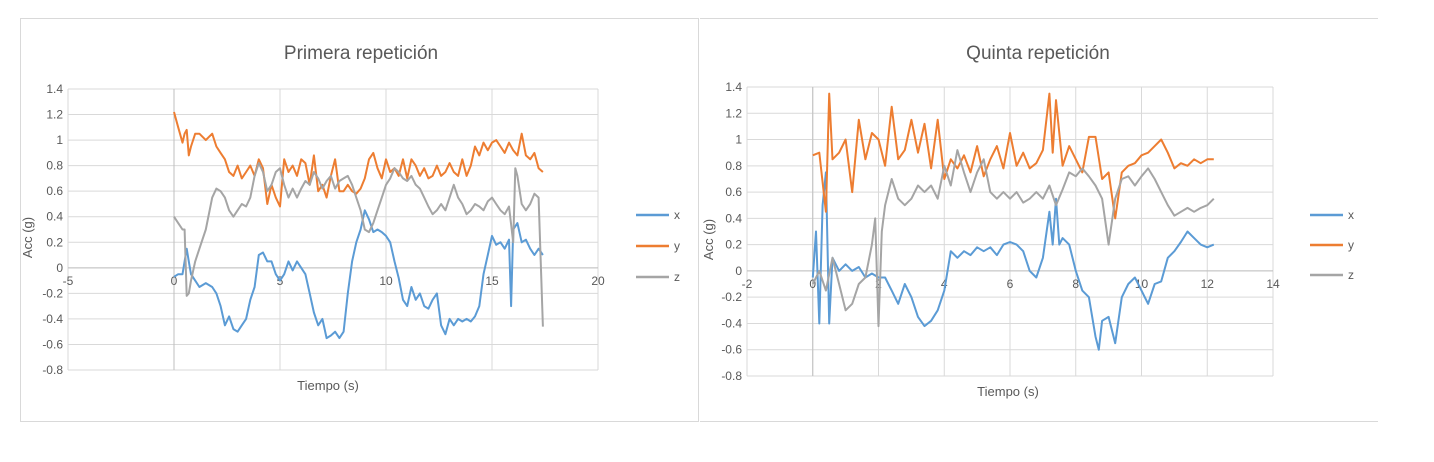 Image resolution: width=1434 pixels, height=462 pixels. What do you see at coordinates (1038, 53) in the screenshot?
I see `chart-title: Quinta repetición` at bounding box center [1038, 53].